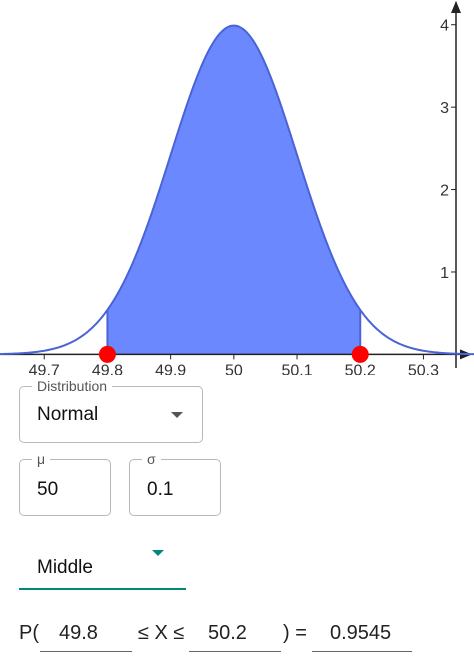  I want to click on distribution-dropdown: Distribution Normal, so click(111, 410).